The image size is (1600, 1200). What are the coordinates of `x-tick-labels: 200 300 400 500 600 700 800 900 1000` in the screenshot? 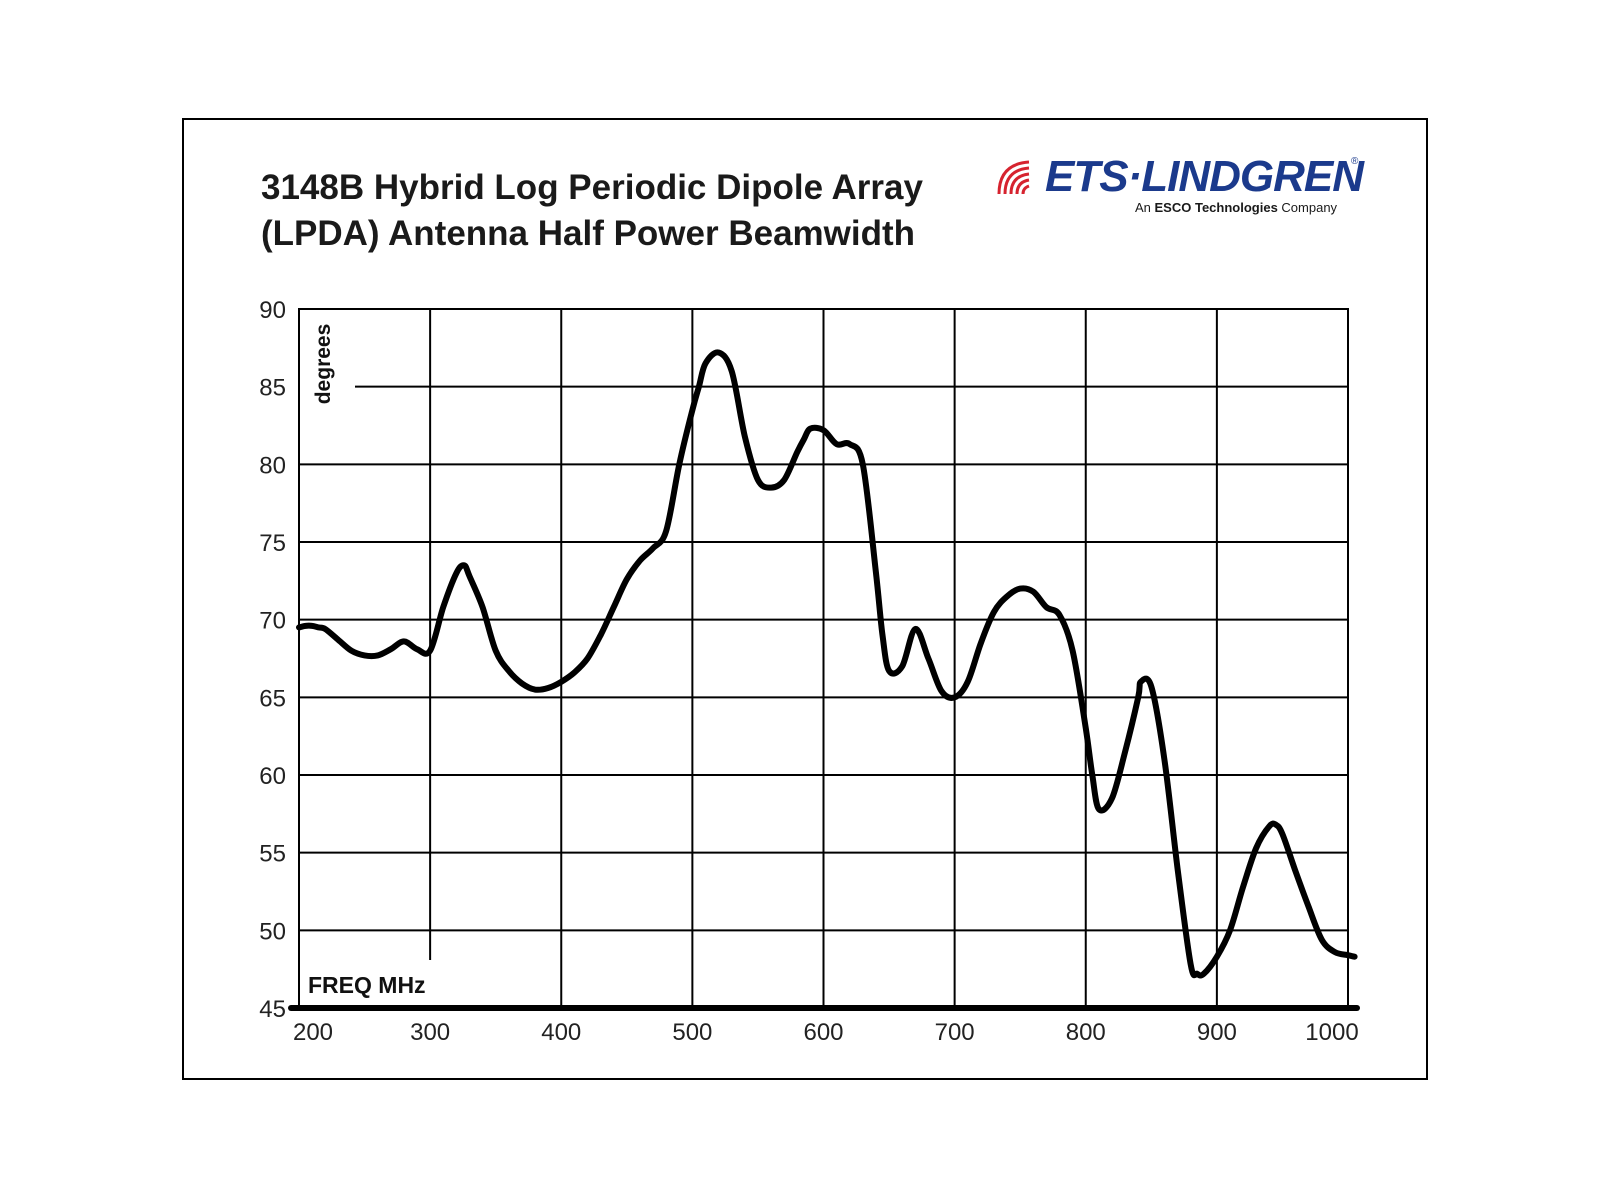 It's located at (826, 1032).